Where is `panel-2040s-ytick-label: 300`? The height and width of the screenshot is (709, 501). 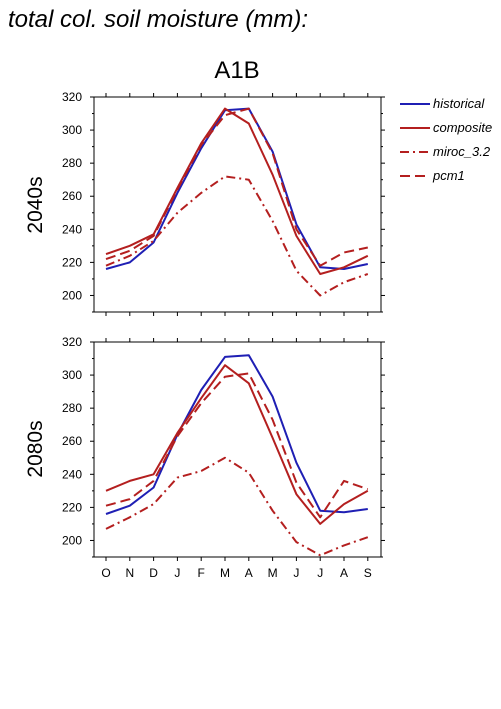
panel-2040s-ytick-label: 300 is located at coordinates (72, 130).